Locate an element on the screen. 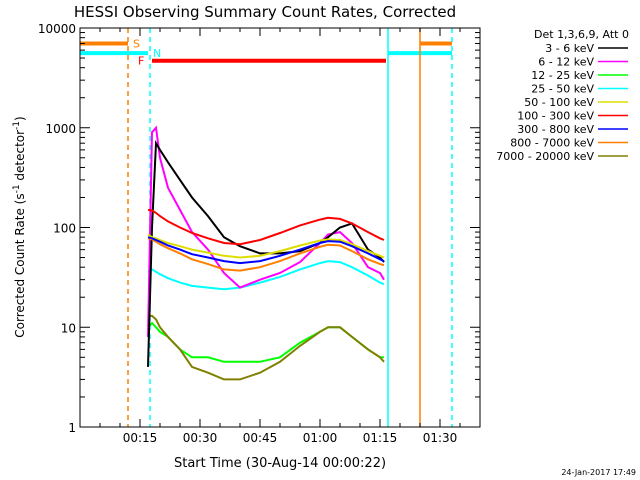  x-tick-label-0: 00:15 is located at coordinates (140, 438).